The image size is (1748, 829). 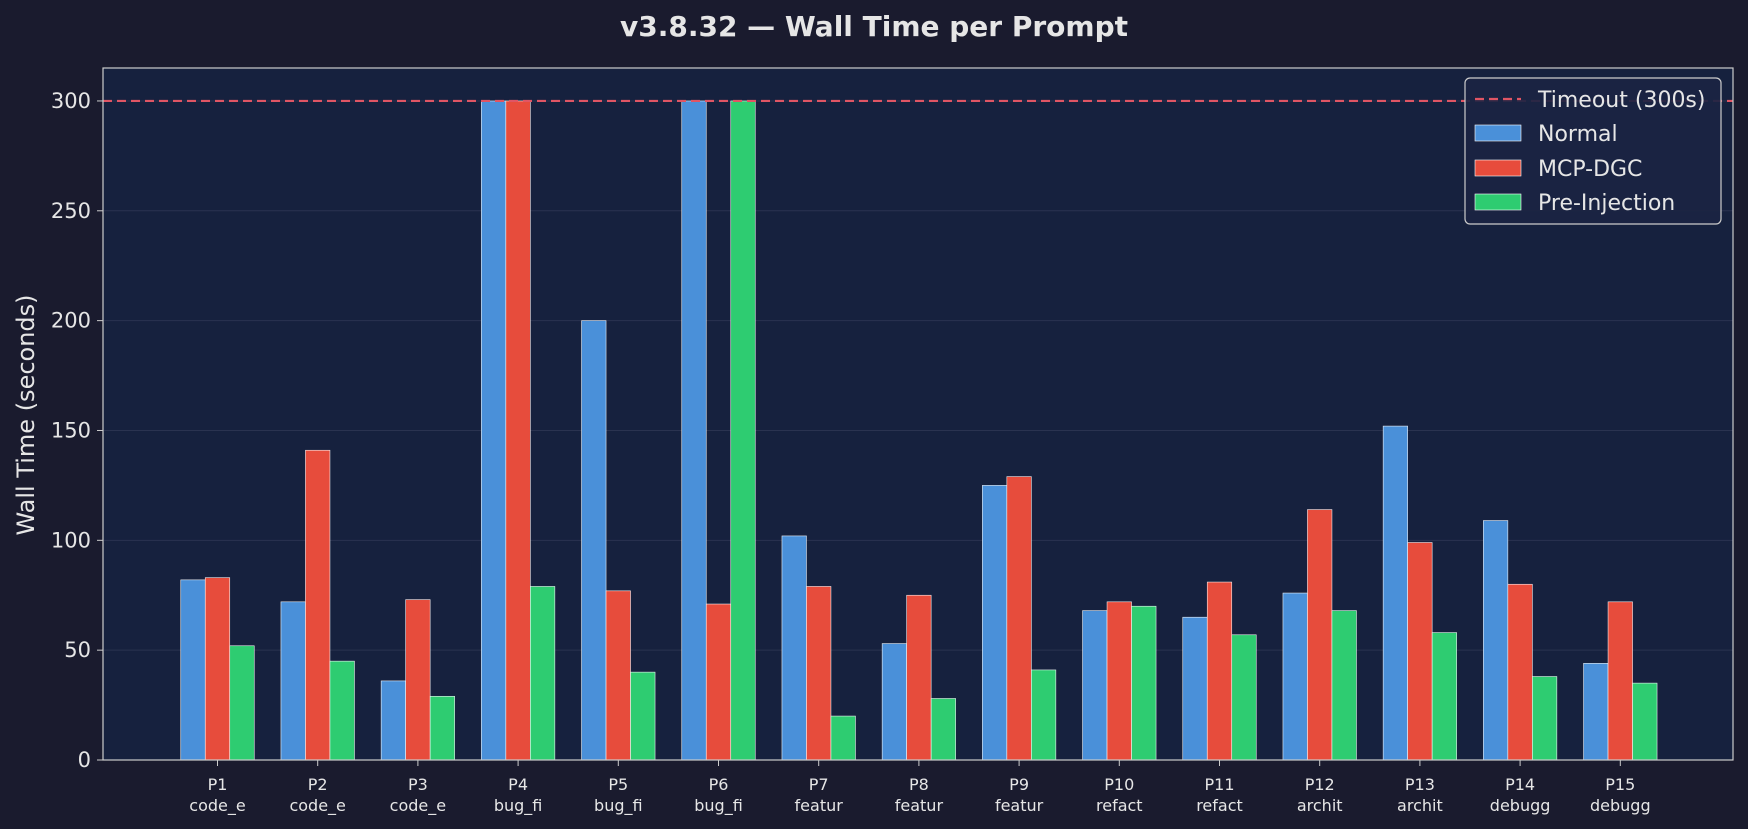 What do you see at coordinates (1119, 784) in the screenshot?
I see `x-tick-id: P10` at bounding box center [1119, 784].